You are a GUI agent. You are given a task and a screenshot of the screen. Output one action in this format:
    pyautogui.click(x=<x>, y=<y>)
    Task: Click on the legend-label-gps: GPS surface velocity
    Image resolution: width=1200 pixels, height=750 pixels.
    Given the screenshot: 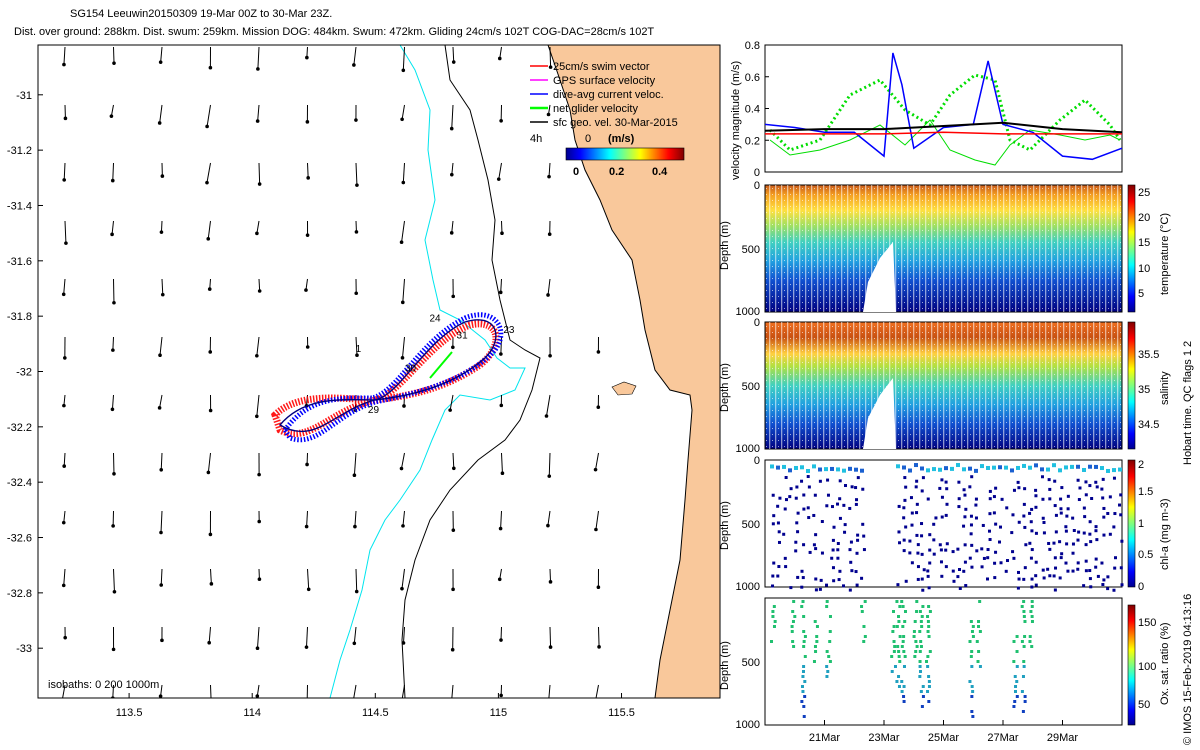 What is the action you would take?
    pyautogui.click(x=604, y=81)
    